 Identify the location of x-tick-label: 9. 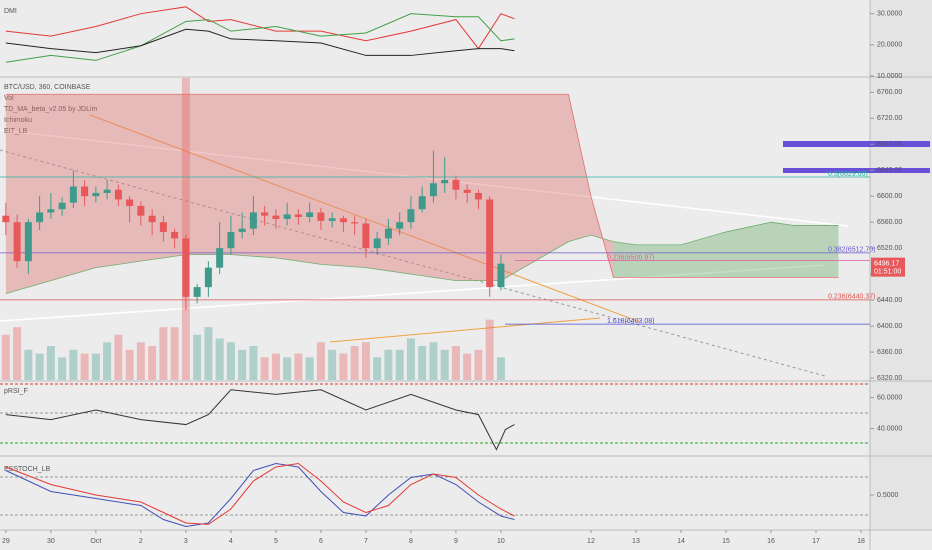
(456, 541).